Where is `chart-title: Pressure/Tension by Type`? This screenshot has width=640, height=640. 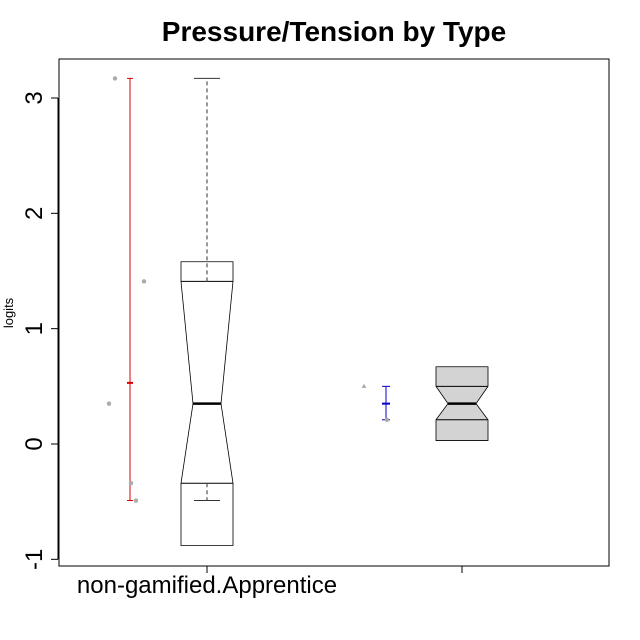
chart-title: Pressure/Tension by Type is located at coordinates (334, 31).